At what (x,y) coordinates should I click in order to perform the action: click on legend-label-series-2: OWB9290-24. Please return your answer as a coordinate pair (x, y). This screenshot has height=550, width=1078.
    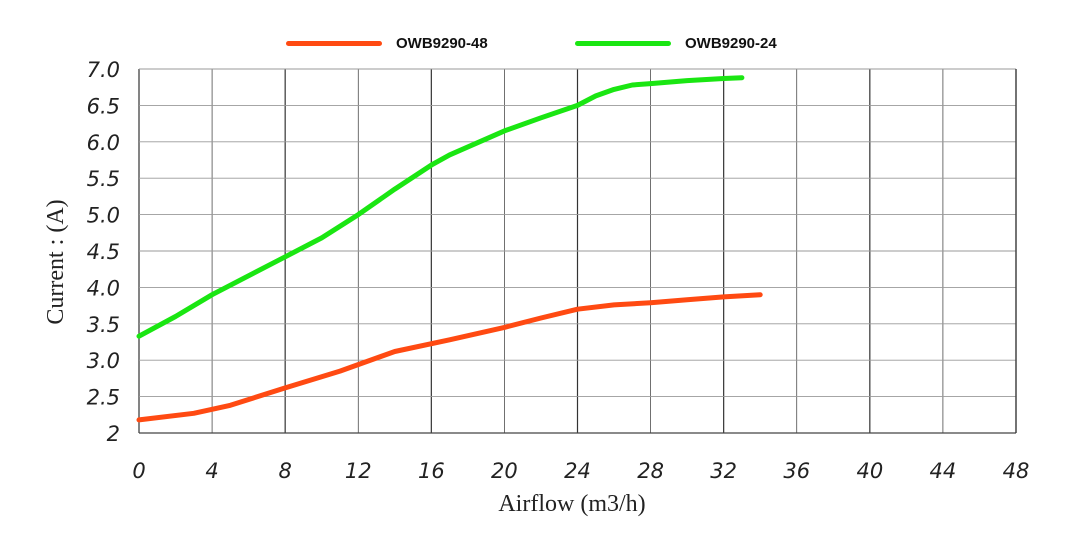
    Looking at the image, I should click on (731, 43).